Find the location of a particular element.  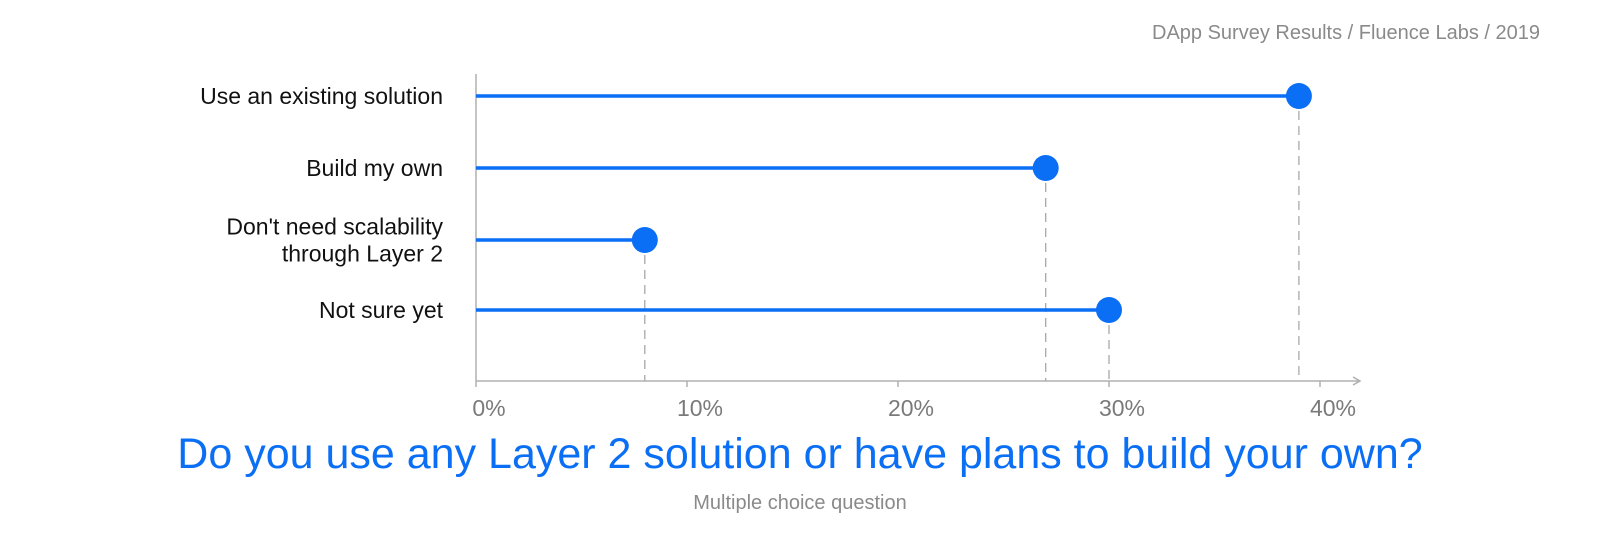

x-axis-ticks: 0% 10% 20% 30% 40% is located at coordinates (914, 401).